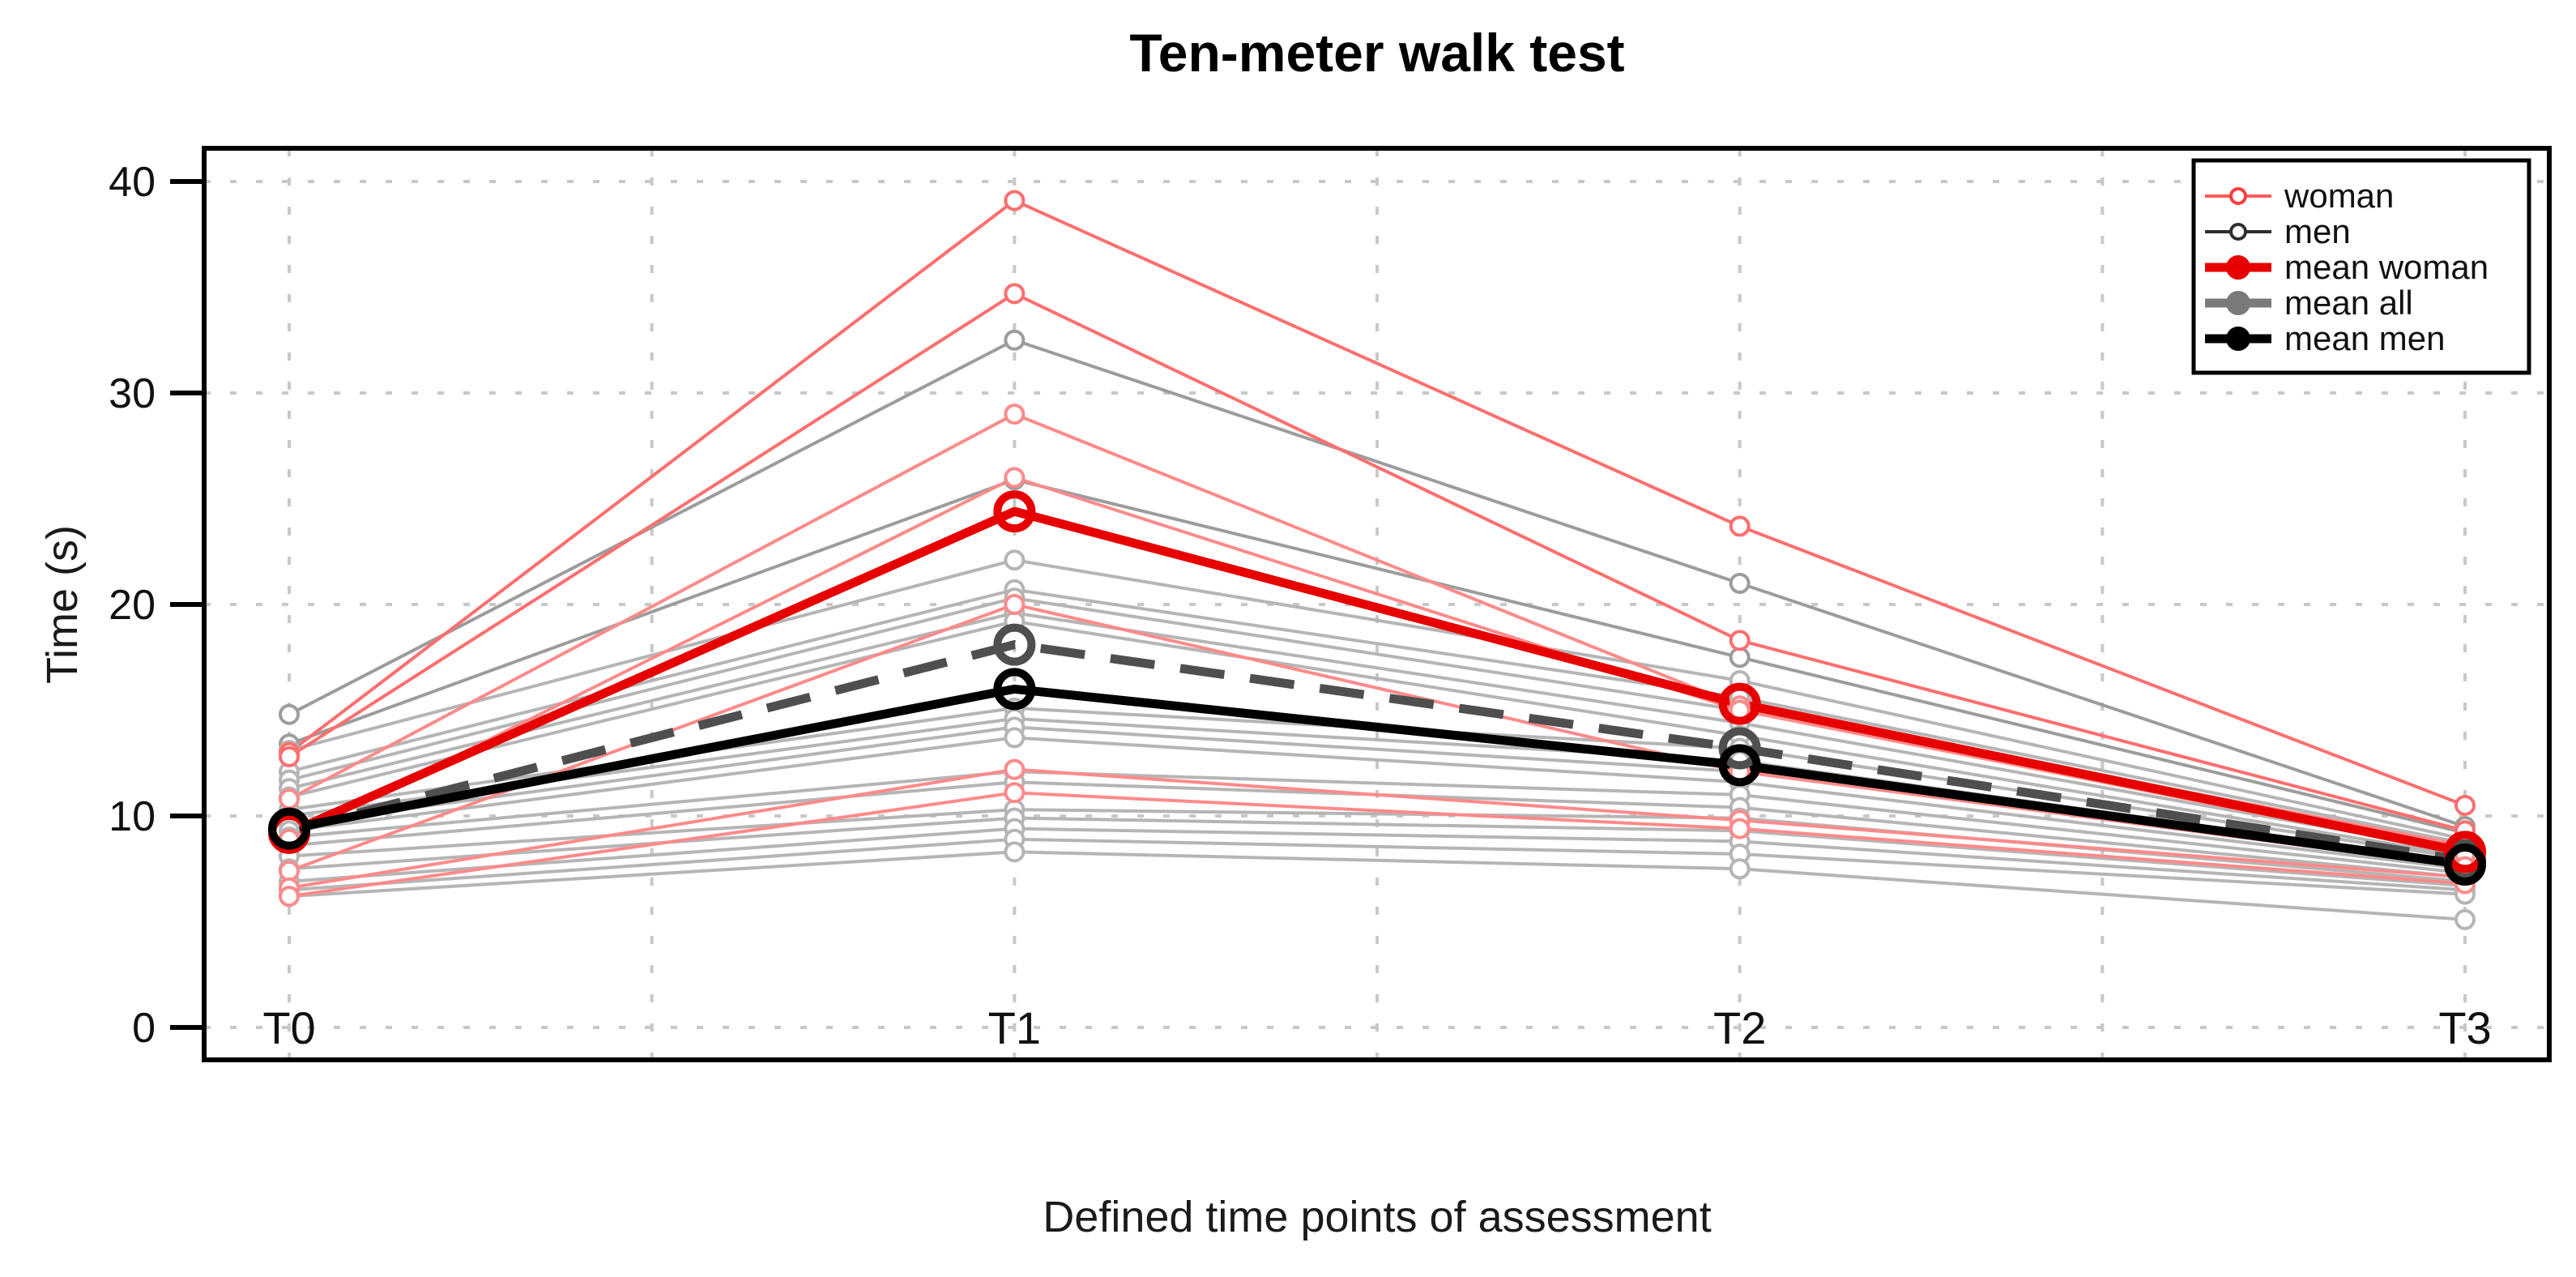  Describe the element at coordinates (1740, 657) in the screenshot. I see `participant-marker-man-2-T2` at that location.